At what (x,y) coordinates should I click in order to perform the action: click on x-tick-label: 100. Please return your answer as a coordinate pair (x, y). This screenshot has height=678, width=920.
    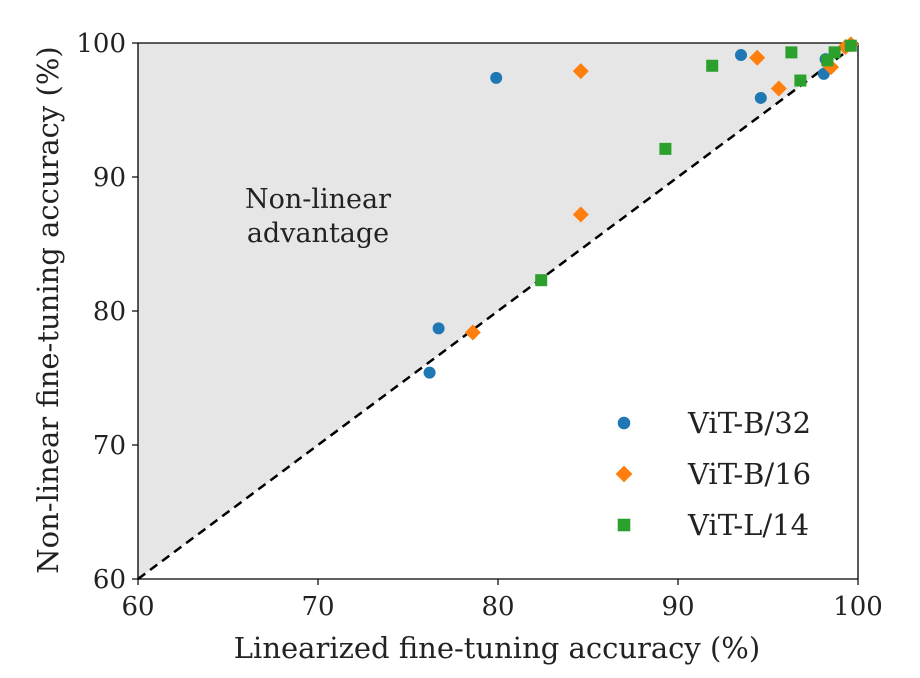
    Looking at the image, I should click on (858, 607).